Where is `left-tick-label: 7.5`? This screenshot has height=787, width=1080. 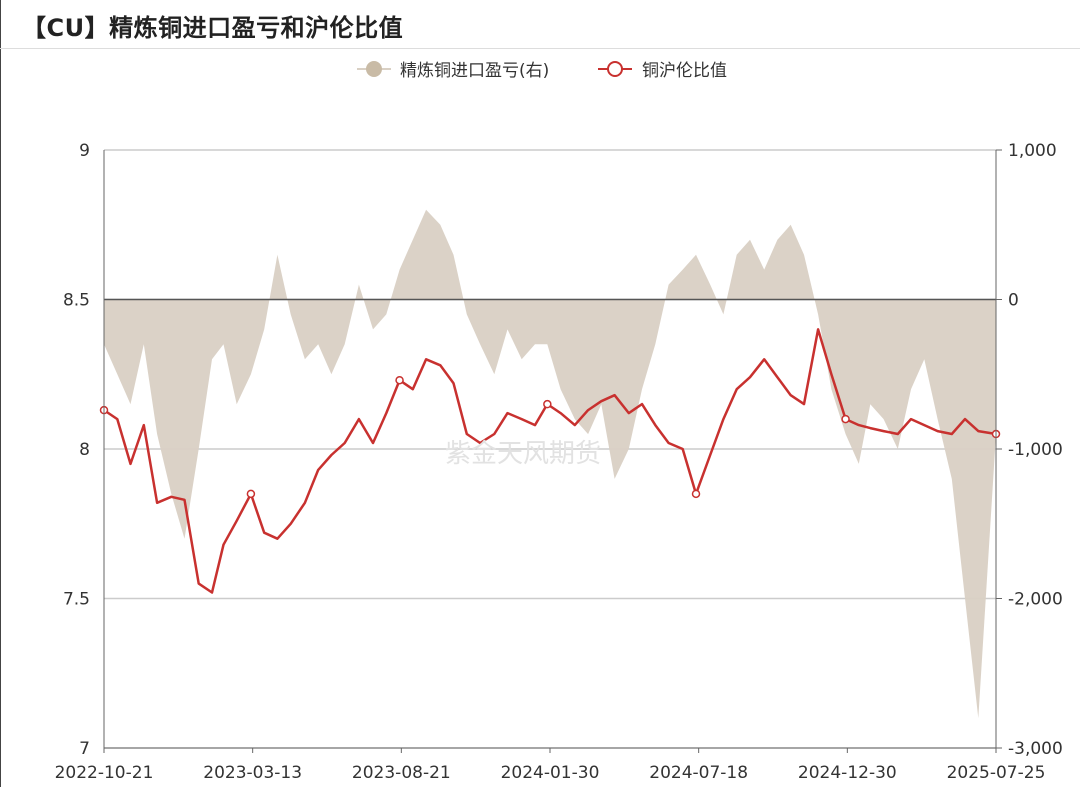
left-tick-label: 7.5 is located at coordinates (76, 600).